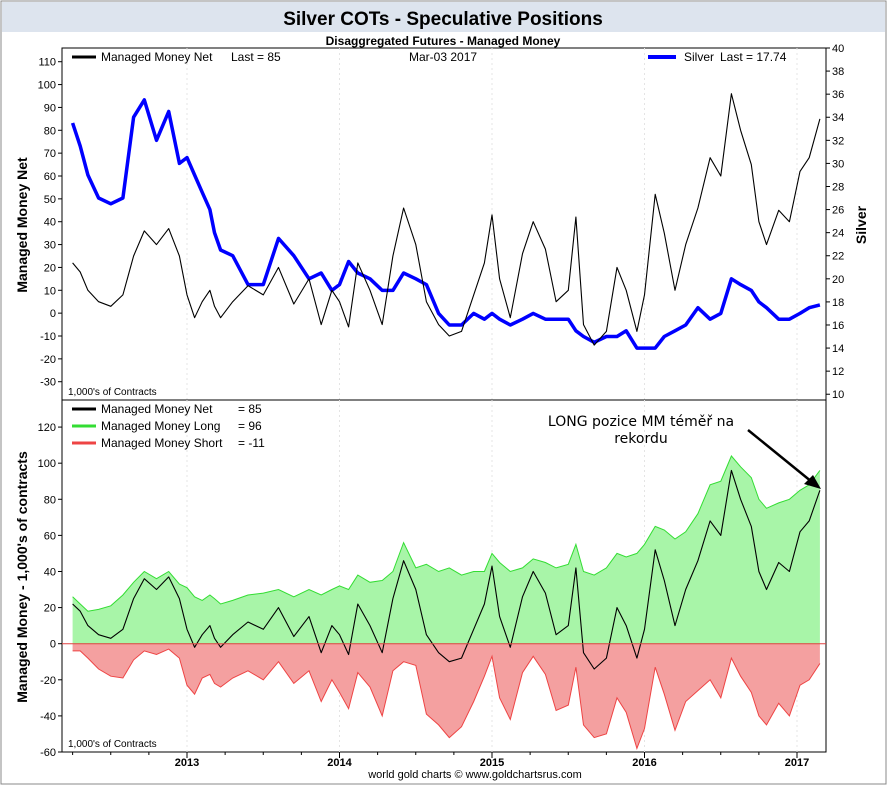  Describe the element at coordinates (53, 314) in the screenshot. I see `top-left-tick-label: 0` at that location.